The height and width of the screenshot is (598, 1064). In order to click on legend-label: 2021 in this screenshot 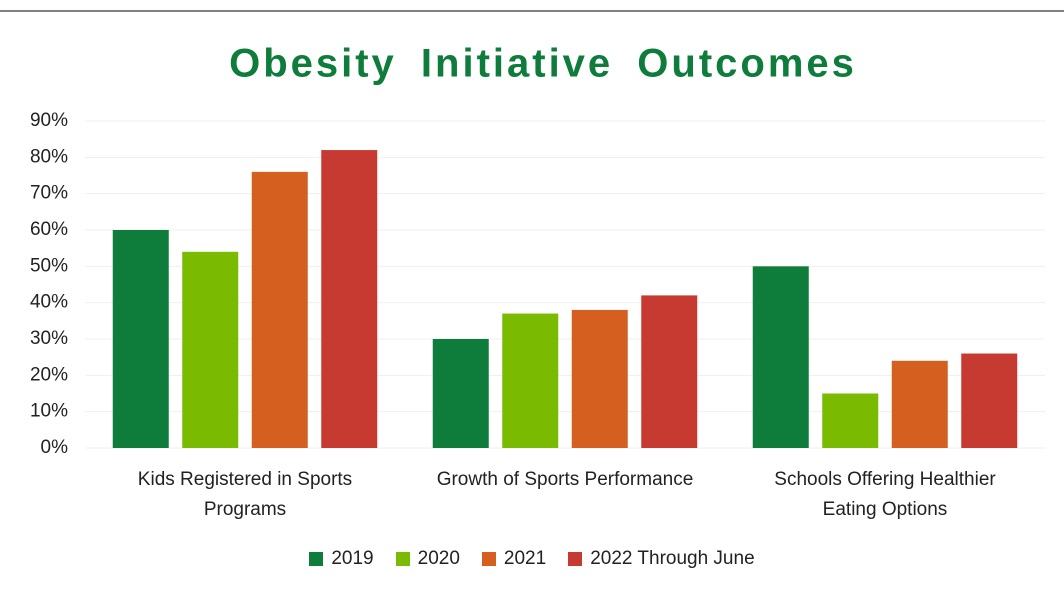, I will do `click(525, 558)`.